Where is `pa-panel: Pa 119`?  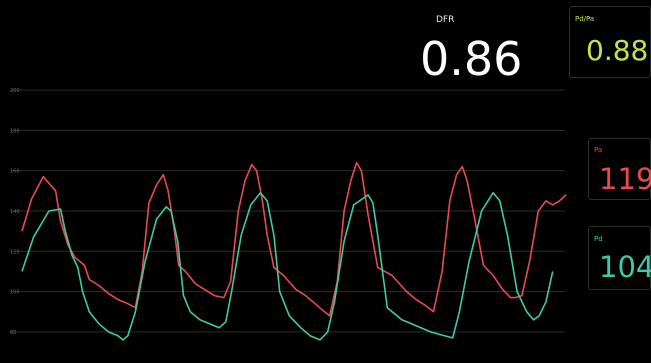
pa-panel: Pa 119 is located at coordinates (619, 169).